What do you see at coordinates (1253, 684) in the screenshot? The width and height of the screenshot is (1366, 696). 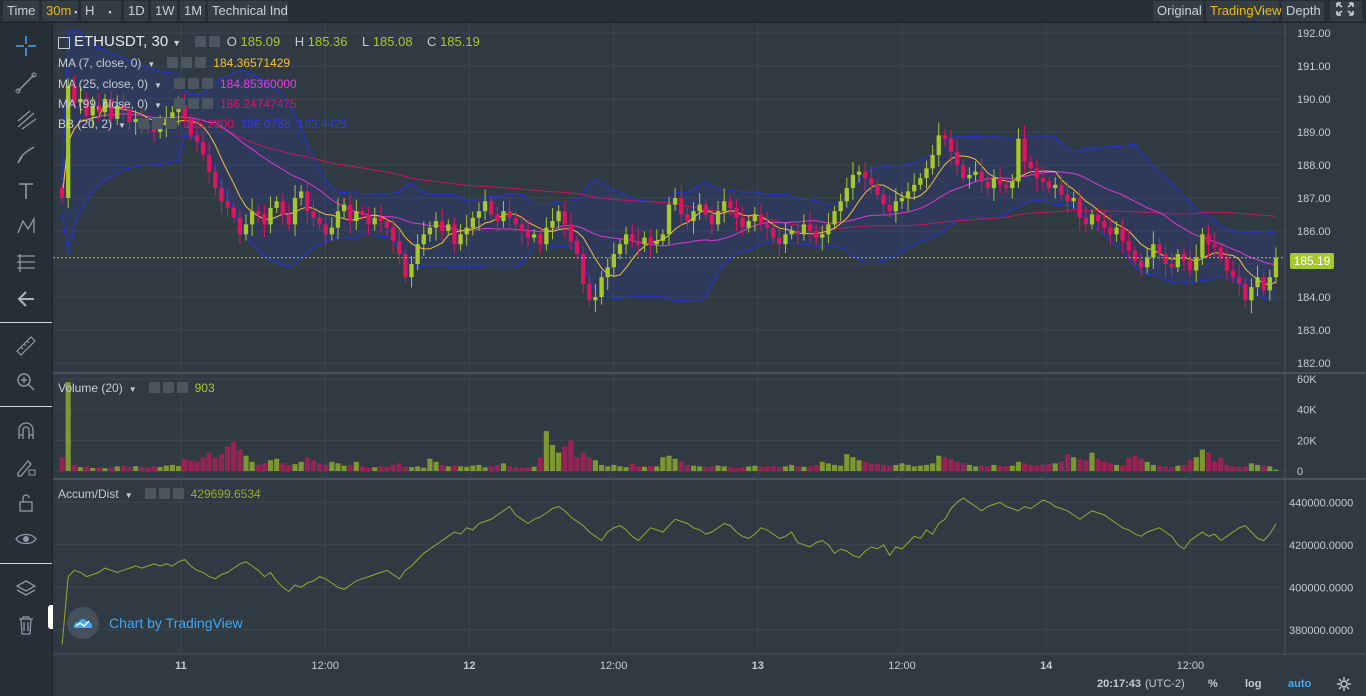 I see `log-scale-button: log` at bounding box center [1253, 684].